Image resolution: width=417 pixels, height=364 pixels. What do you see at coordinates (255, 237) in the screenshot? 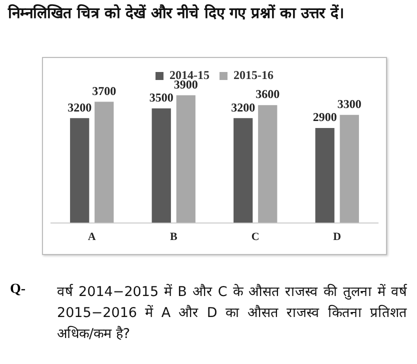
I see `x-tick-label: C` at bounding box center [255, 237].